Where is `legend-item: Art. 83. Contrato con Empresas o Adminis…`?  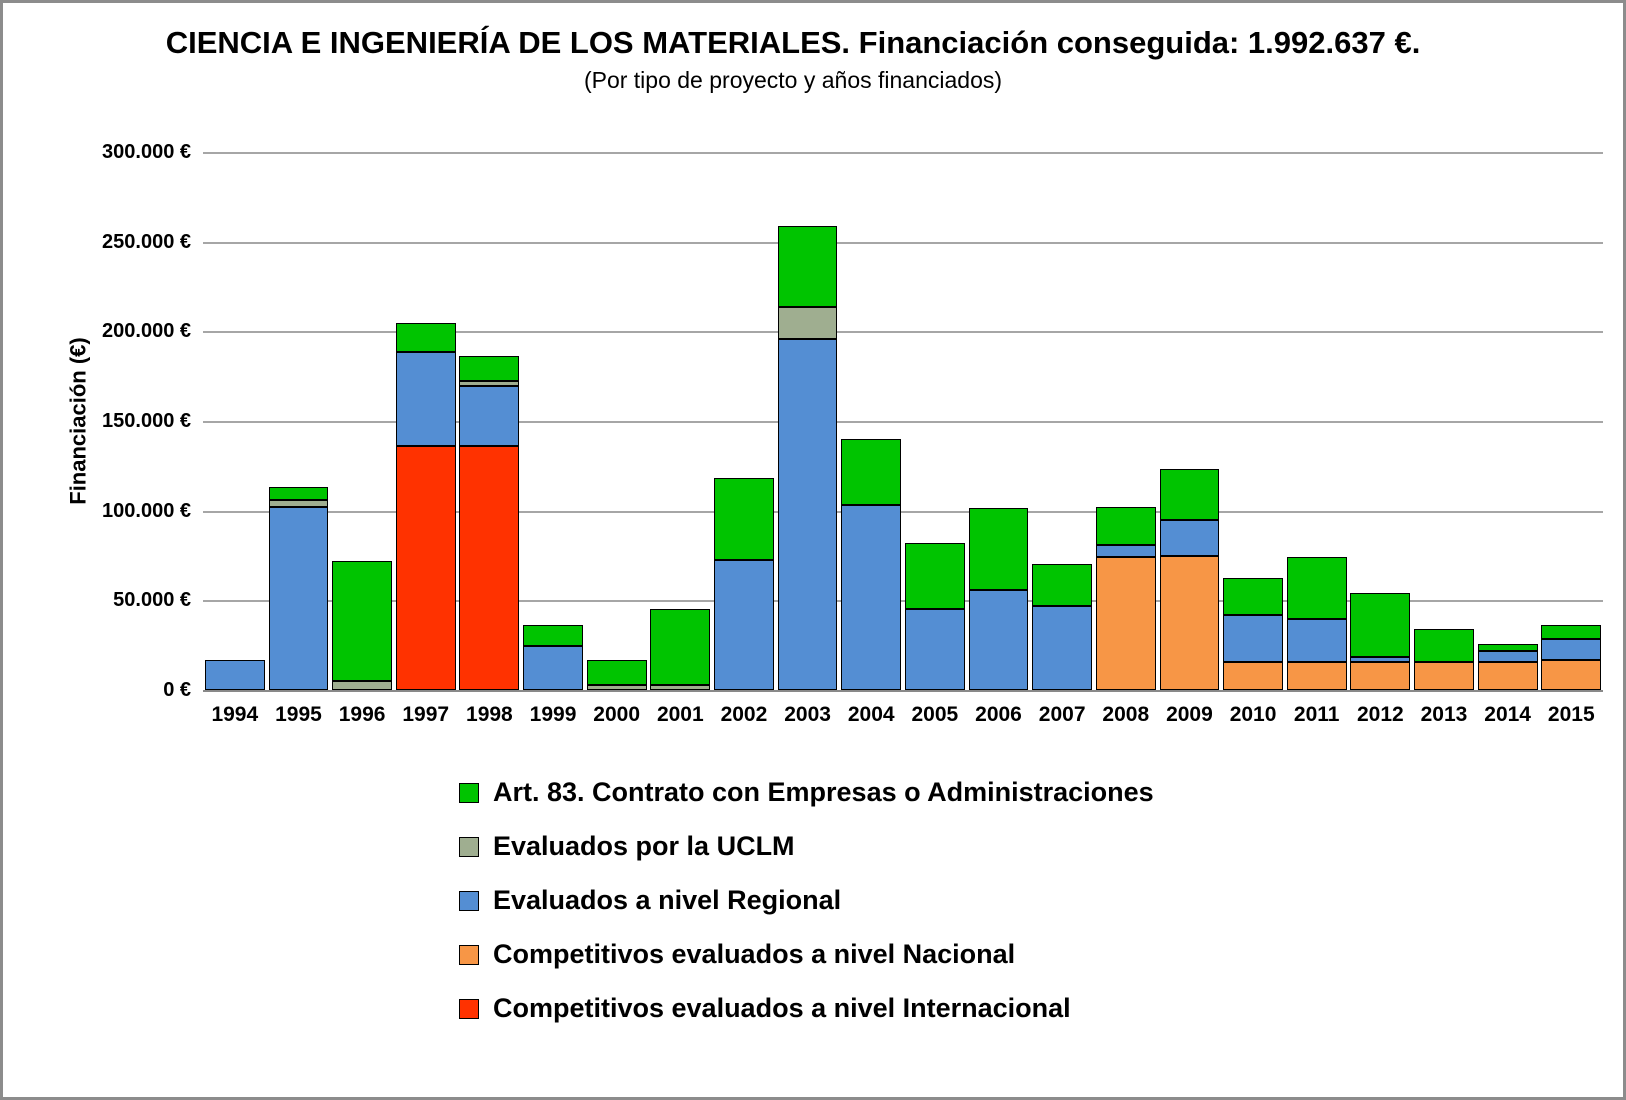 legend-item: Art. 83. Contrato con Empresas o Adminis… is located at coordinates (806, 792).